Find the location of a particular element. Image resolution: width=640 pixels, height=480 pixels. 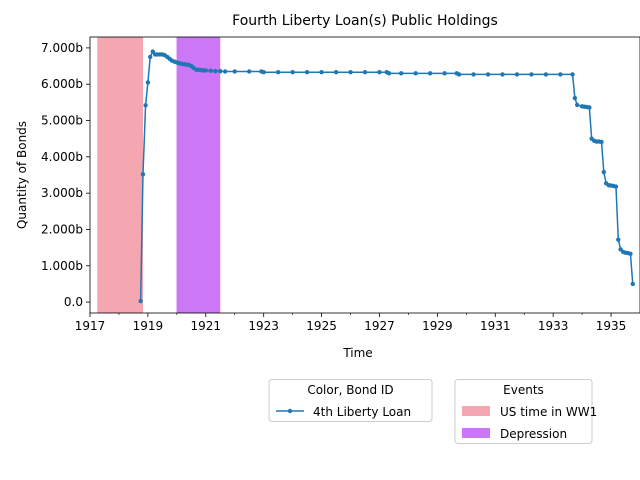

x-tick-label: 1935 is located at coordinates (611, 326).